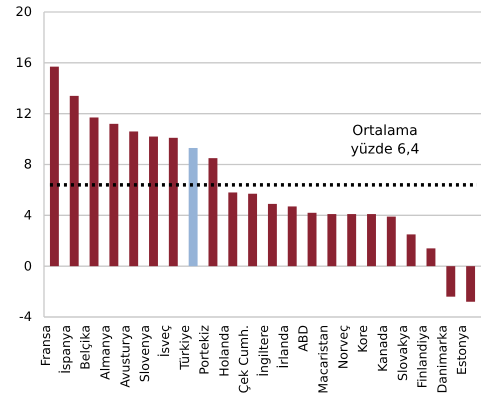 The height and width of the screenshot is (410, 485). Describe the element at coordinates (23, 12) in the screenshot. I see `y-tick-label: 20` at that location.